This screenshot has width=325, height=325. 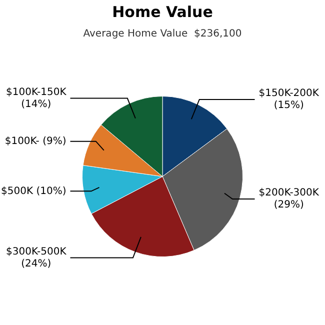 I want to click on chart-title: Home Value, so click(x=162, y=11).